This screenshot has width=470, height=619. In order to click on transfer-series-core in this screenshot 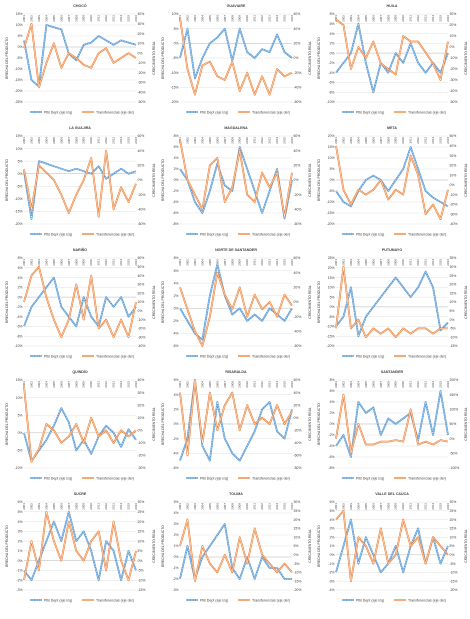, I will do `click(392, 182)`.